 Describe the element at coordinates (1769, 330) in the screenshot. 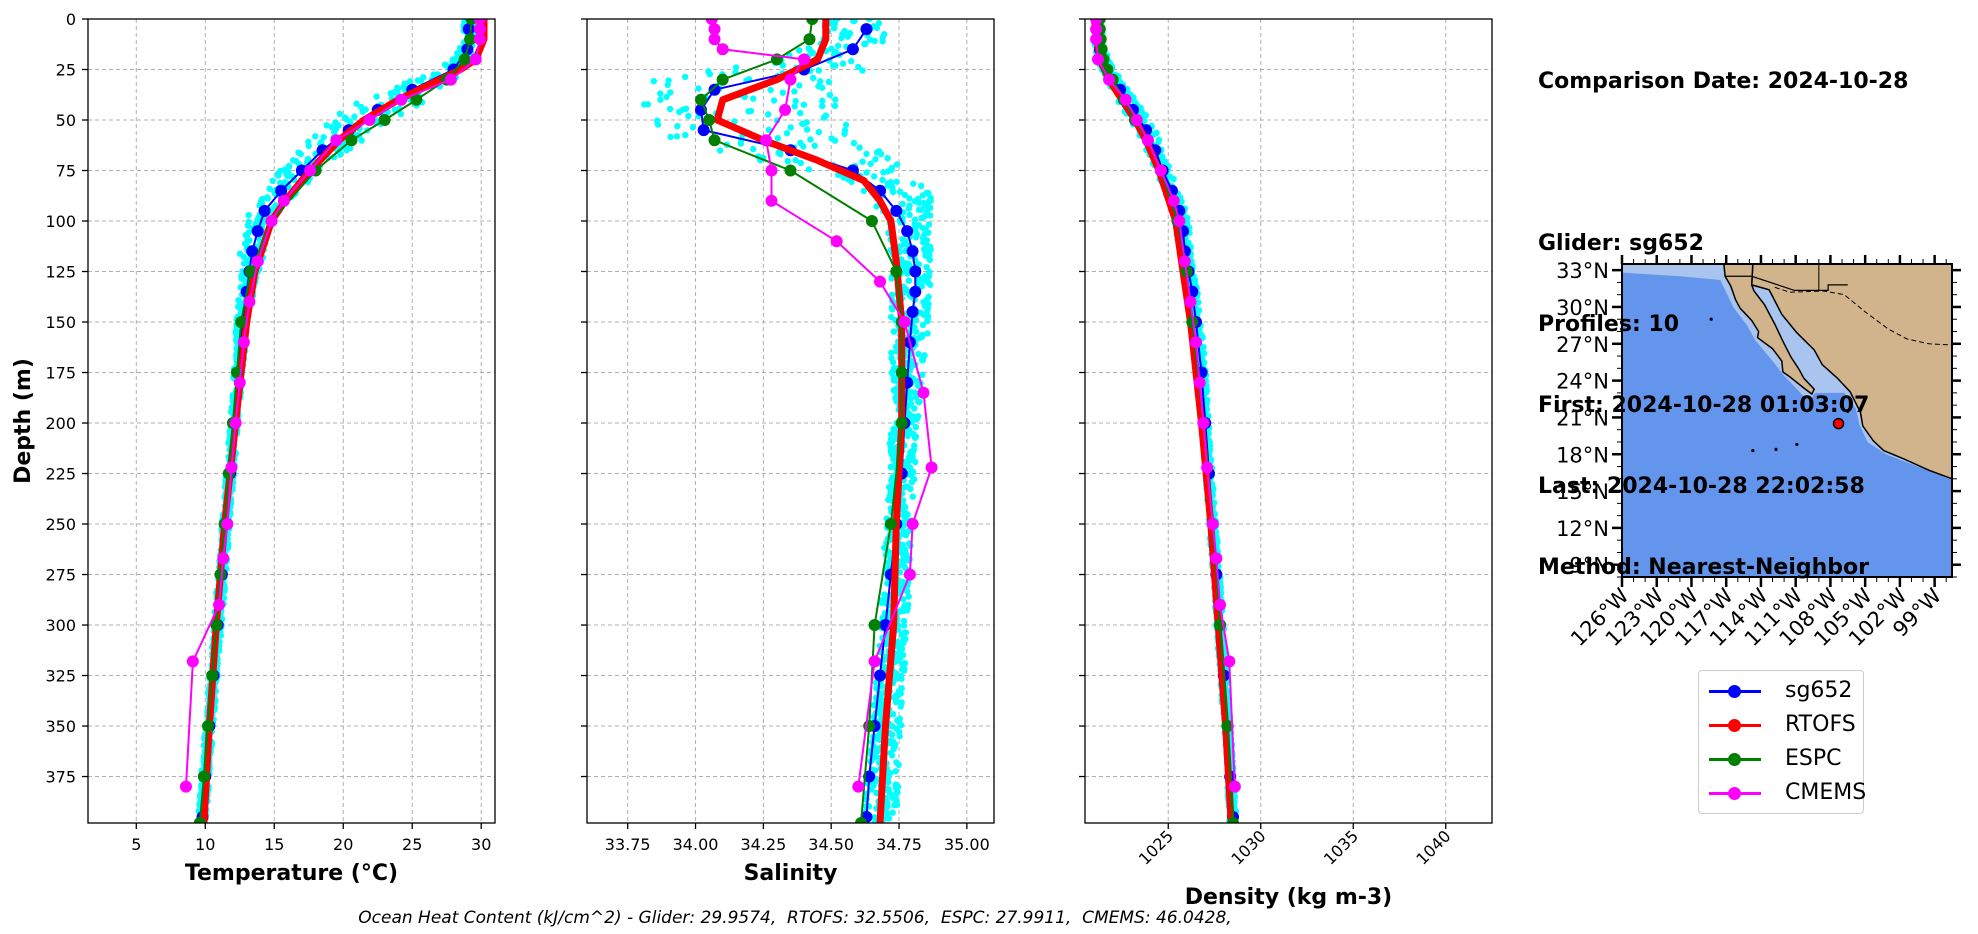

I see `baja-california` at that location.